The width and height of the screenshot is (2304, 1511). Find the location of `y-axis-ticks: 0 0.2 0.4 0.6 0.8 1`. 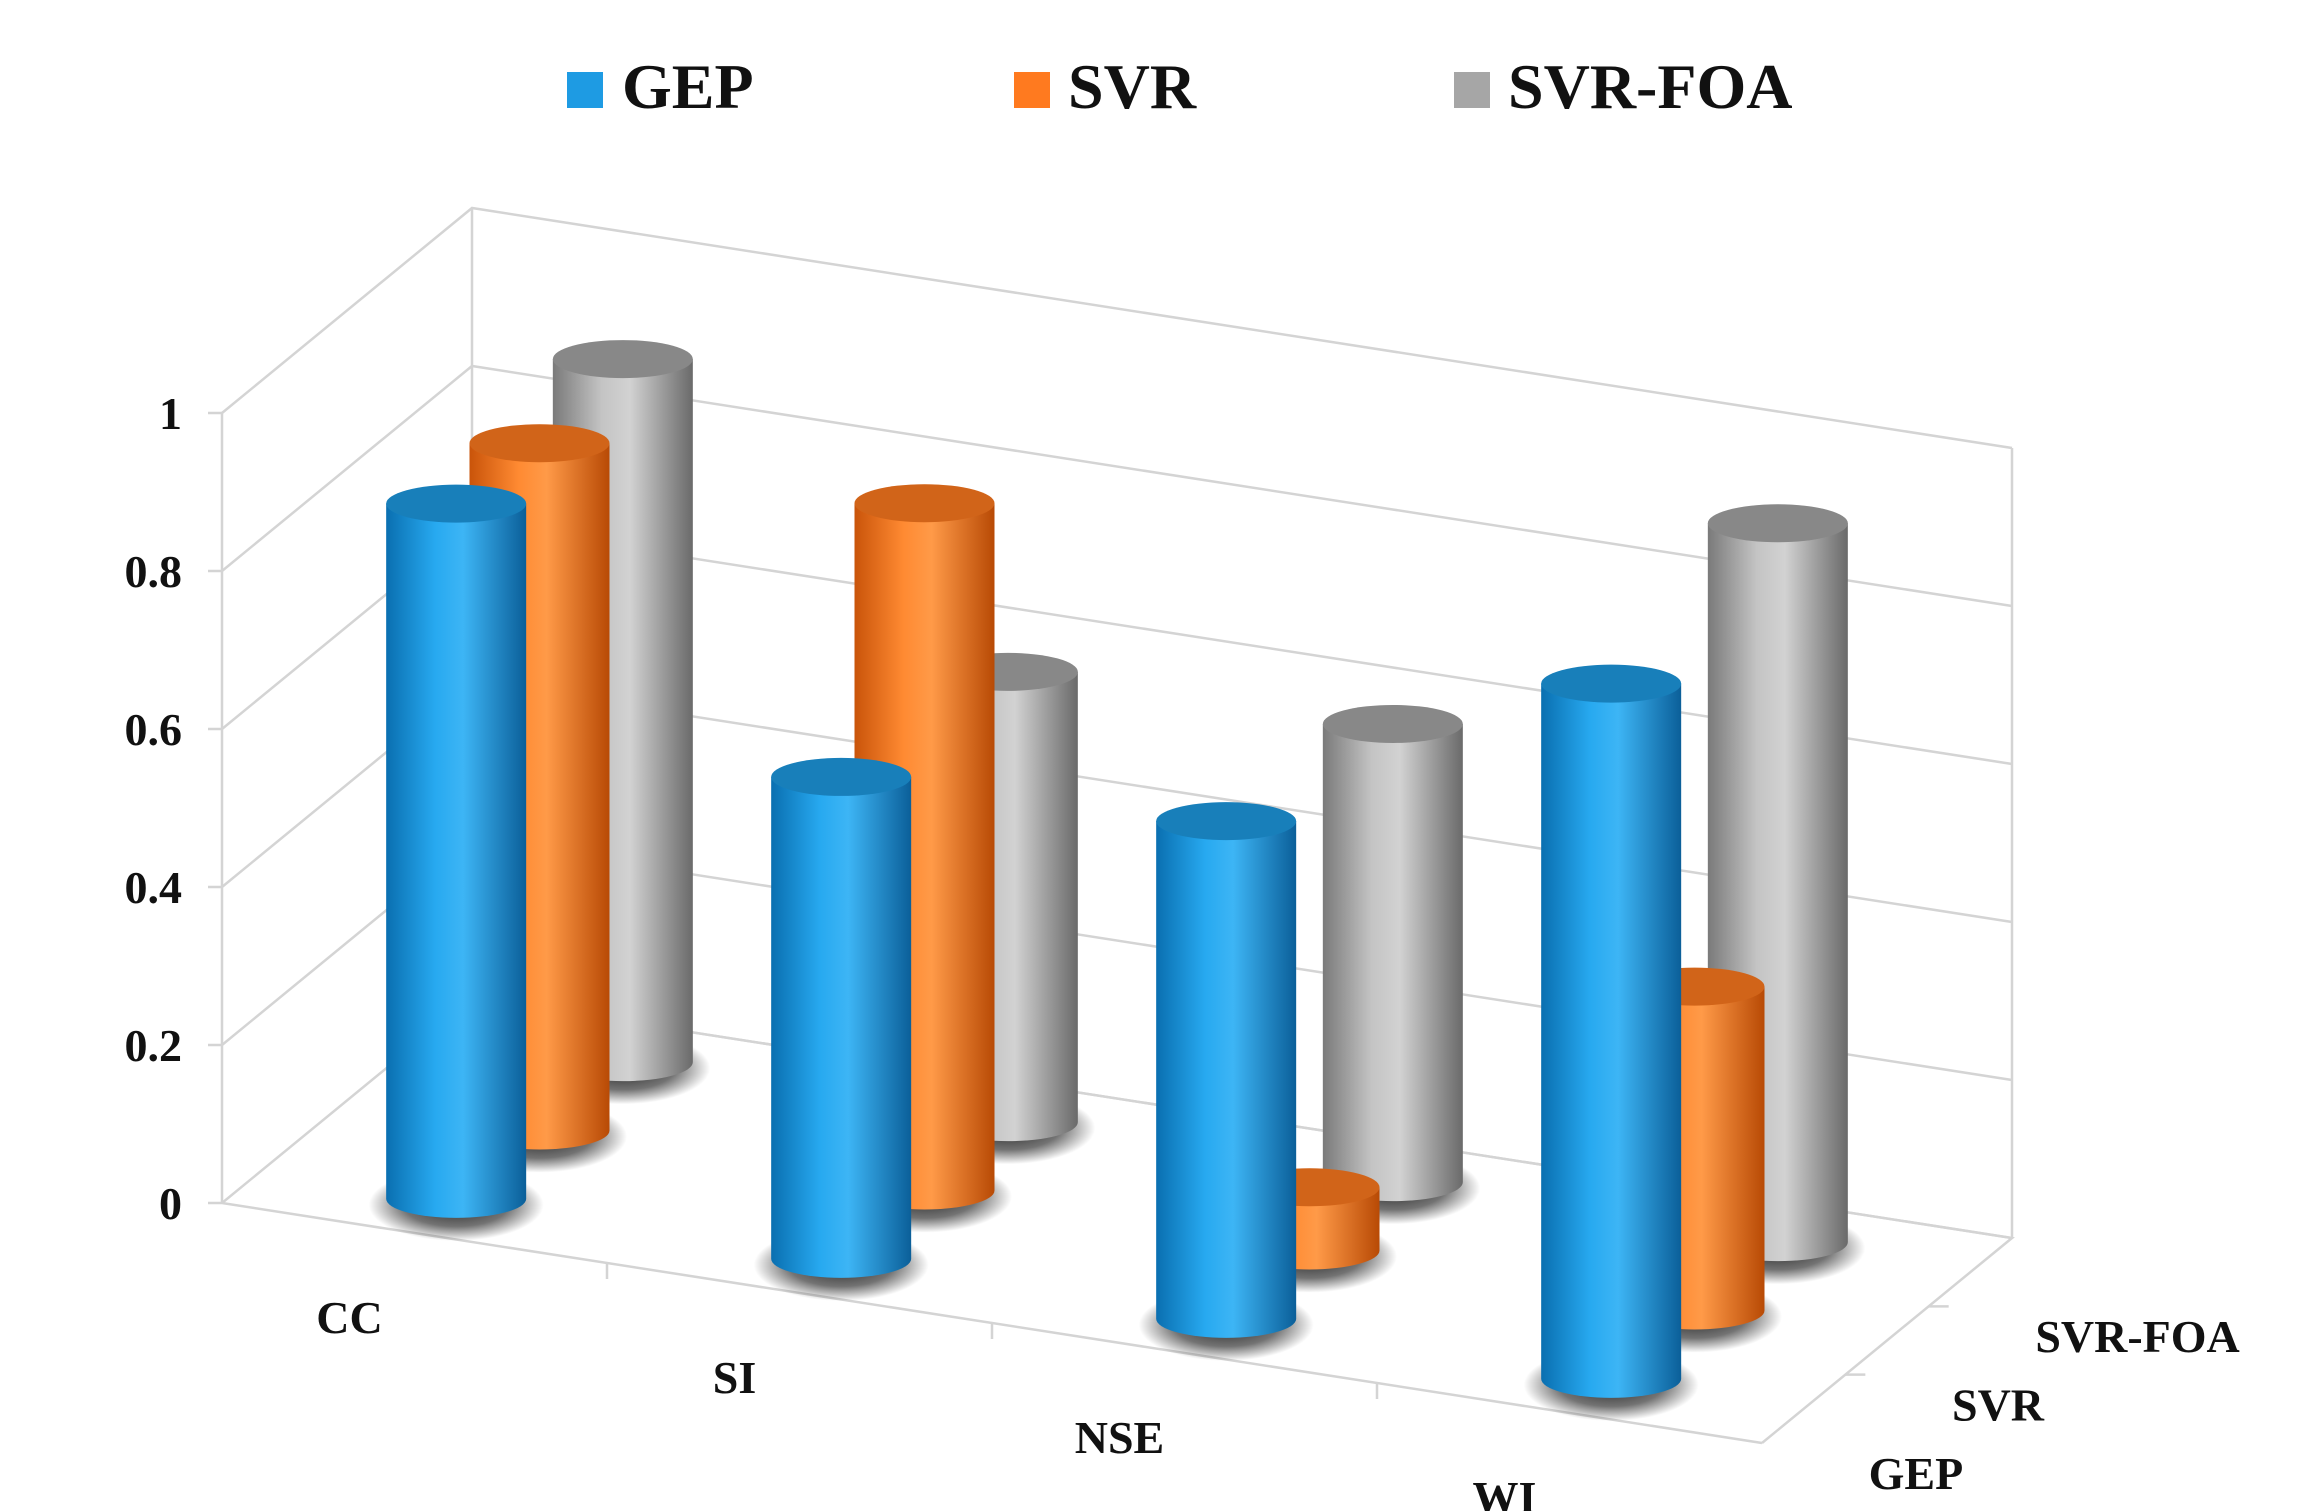

y-axis-ticks: 0 0.2 0.4 0.6 0.8 1 is located at coordinates (173, 808).